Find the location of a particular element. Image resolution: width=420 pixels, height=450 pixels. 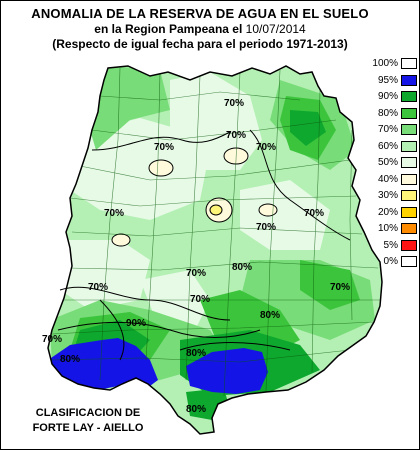

legend-row: 10% is located at coordinates (393, 228).